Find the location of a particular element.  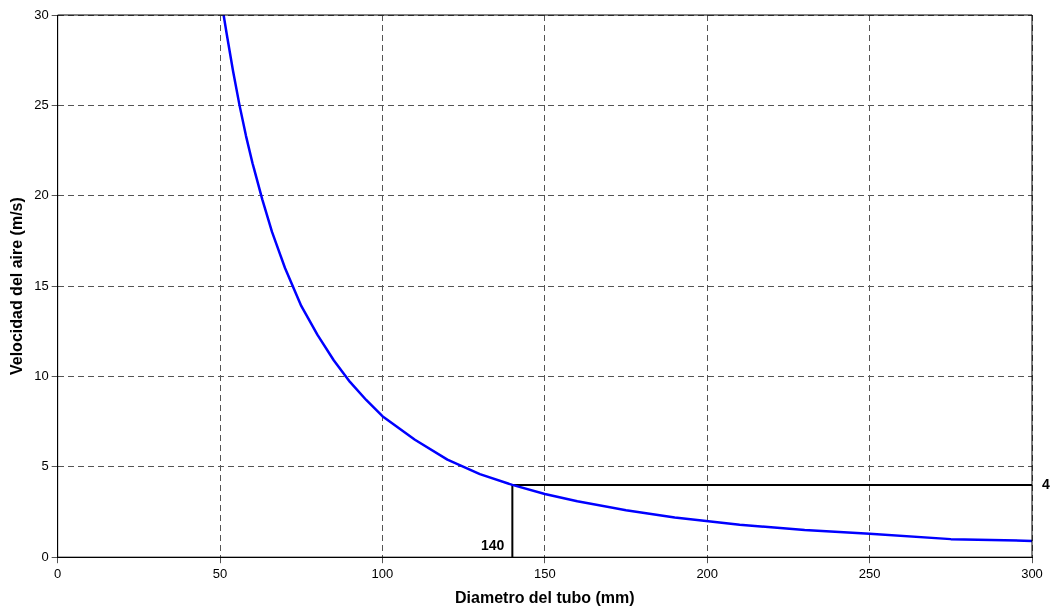

x-tick-label: 100 is located at coordinates (382, 573).